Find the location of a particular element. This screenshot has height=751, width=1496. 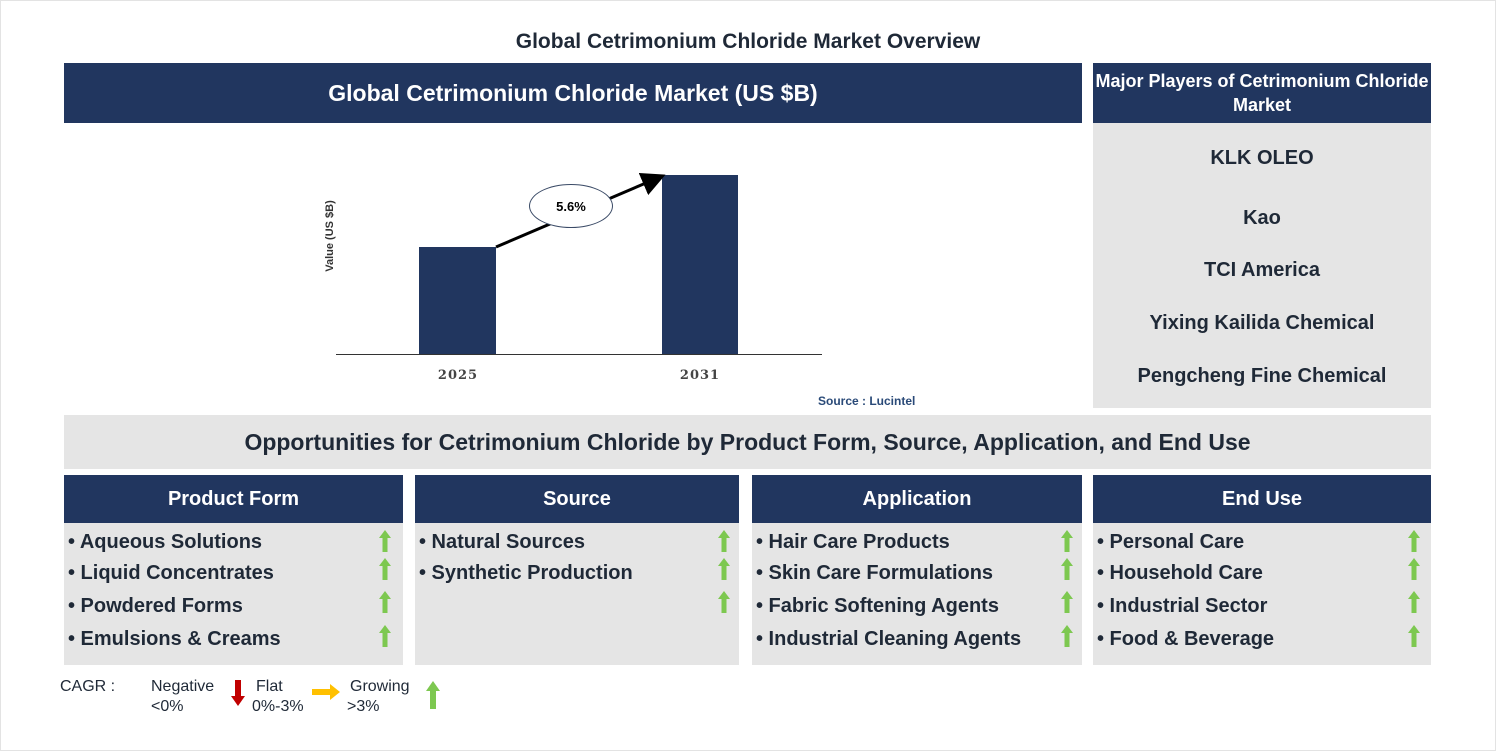

list-item: • Personal Care is located at coordinates (1171, 542).